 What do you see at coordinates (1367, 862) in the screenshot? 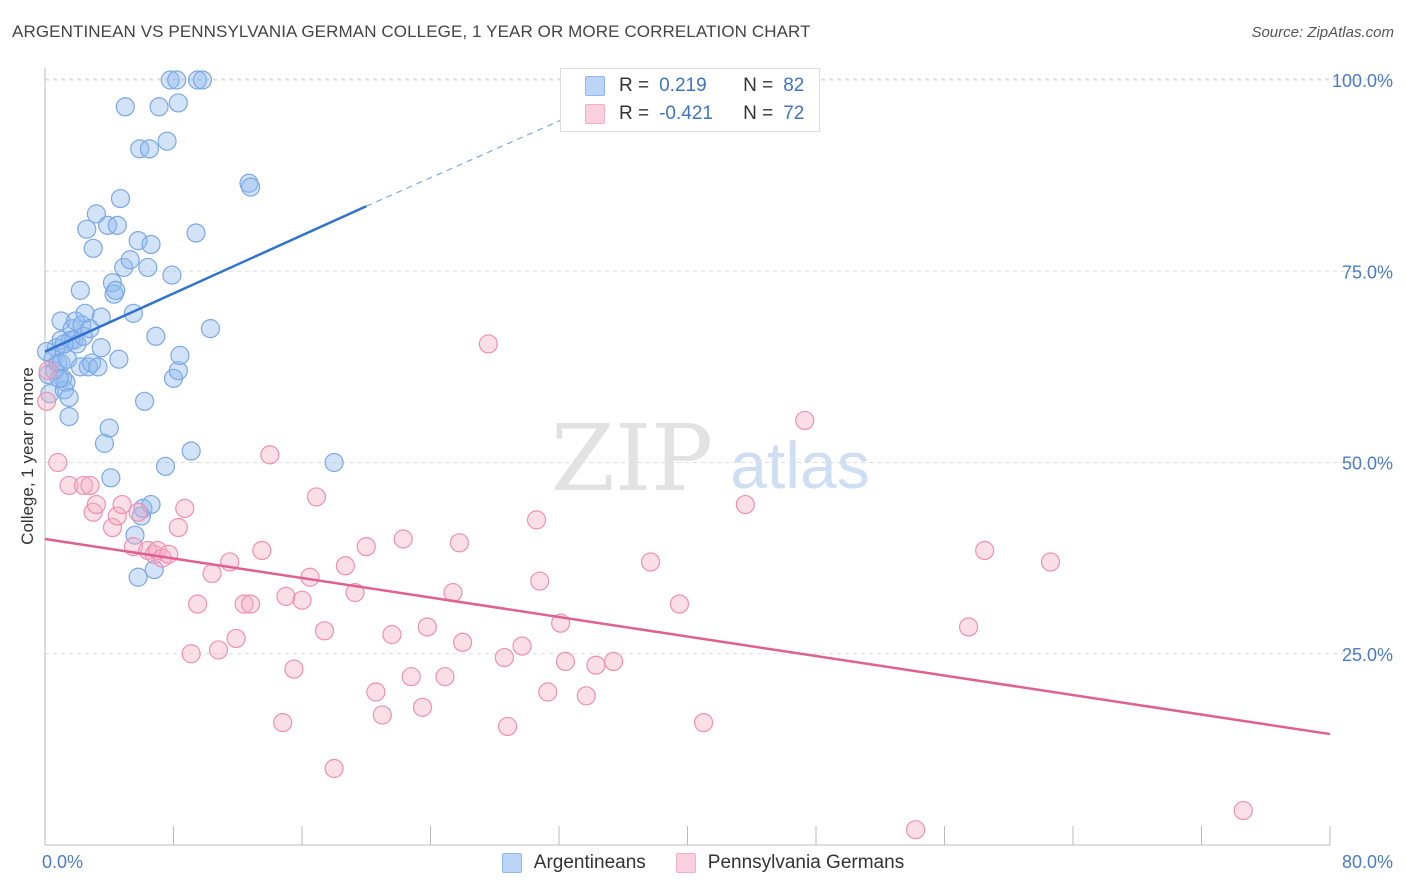
I see `x-tick-label: 80.0%` at bounding box center [1367, 862].